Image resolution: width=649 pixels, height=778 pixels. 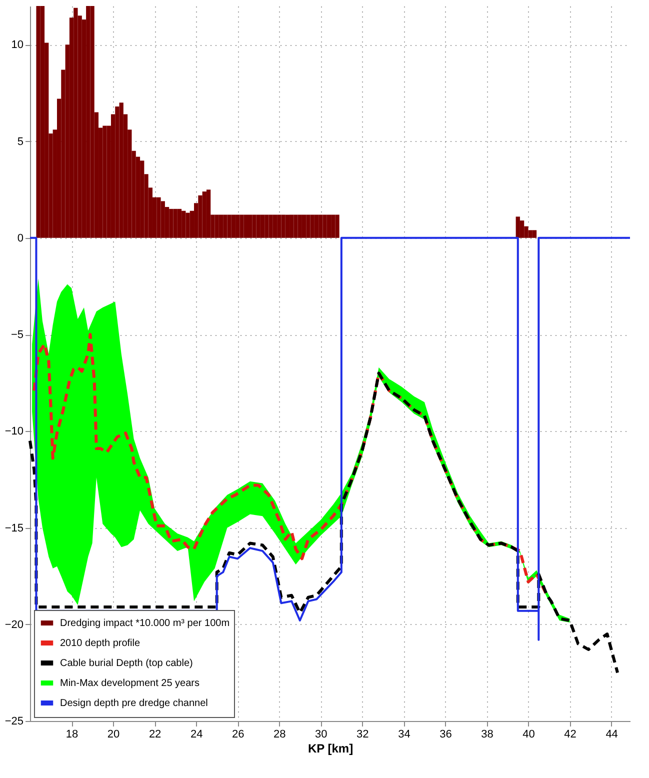 What do you see at coordinates (130, 683) in the screenshot?
I see `legend-label: Min-Max development 25 years` at bounding box center [130, 683].